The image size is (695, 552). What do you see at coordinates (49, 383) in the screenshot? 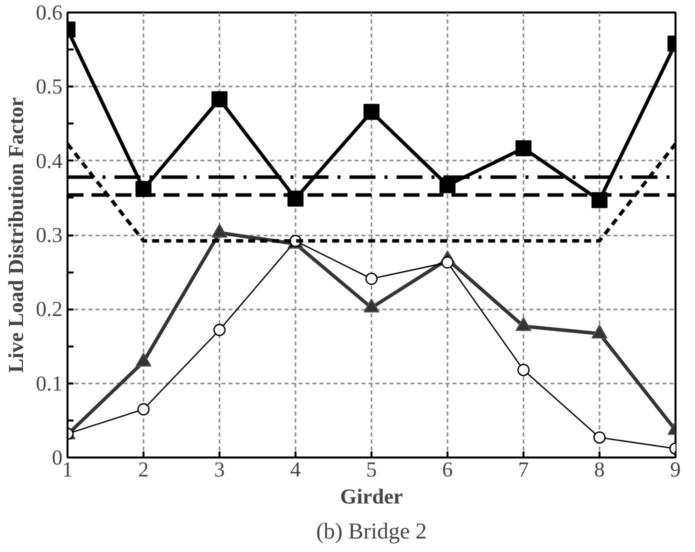
I see `y-tick-label: 0.1` at bounding box center [49, 383].